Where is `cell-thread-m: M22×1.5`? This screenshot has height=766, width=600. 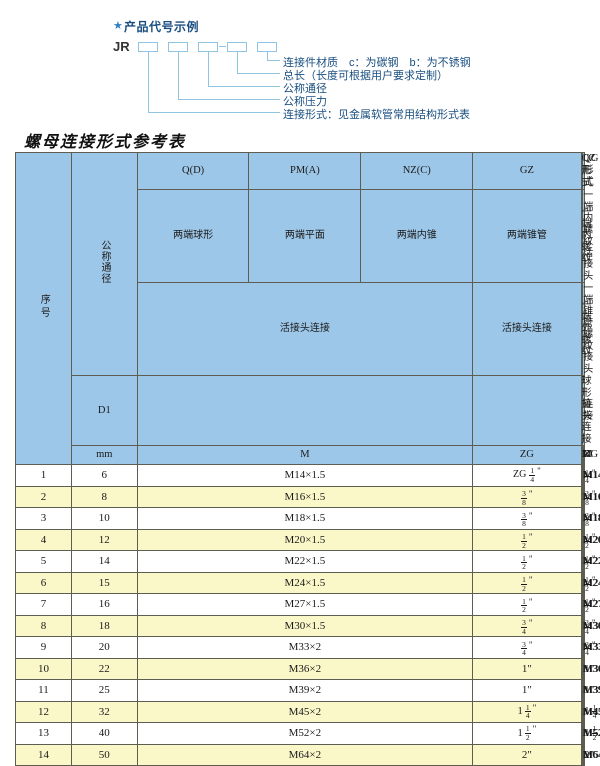
cell-thread-m: M22×1.5 is located at coordinates (305, 561).